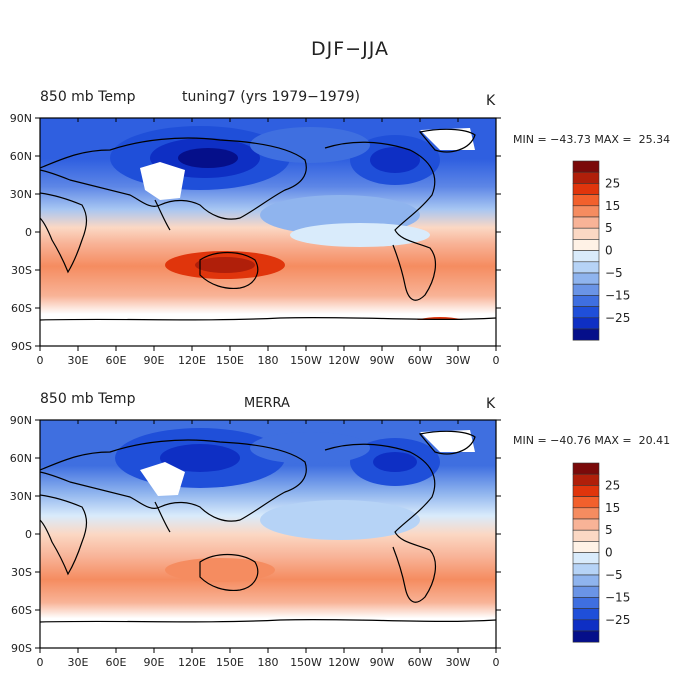 Image resolution: width=700 pixels, height=700 pixels. What do you see at coordinates (601, 552) in the screenshot?
I see `panel2-colorbar: 25 15 5 0 −5 −15 −25` at bounding box center [601, 552].